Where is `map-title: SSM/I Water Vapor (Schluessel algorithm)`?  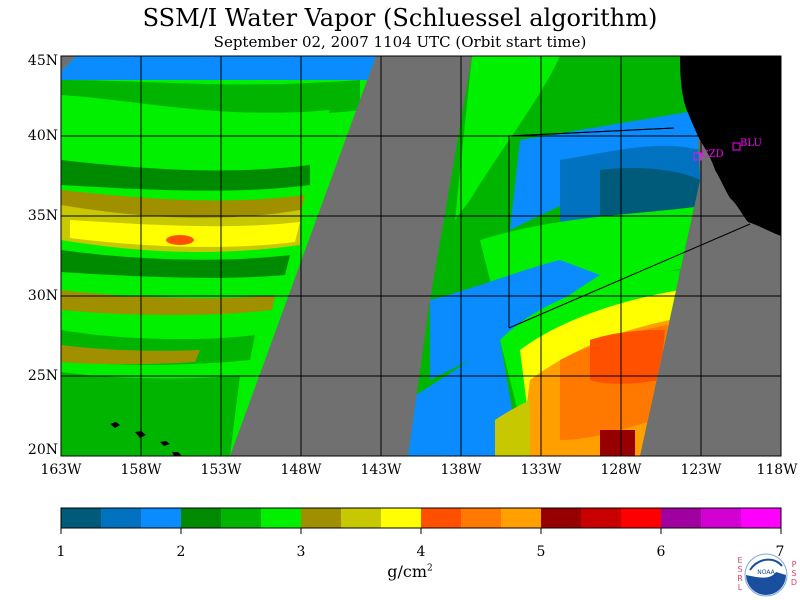
map-title: SSM/I Water Vapor (Schluessel algorithm) is located at coordinates (400, 18).